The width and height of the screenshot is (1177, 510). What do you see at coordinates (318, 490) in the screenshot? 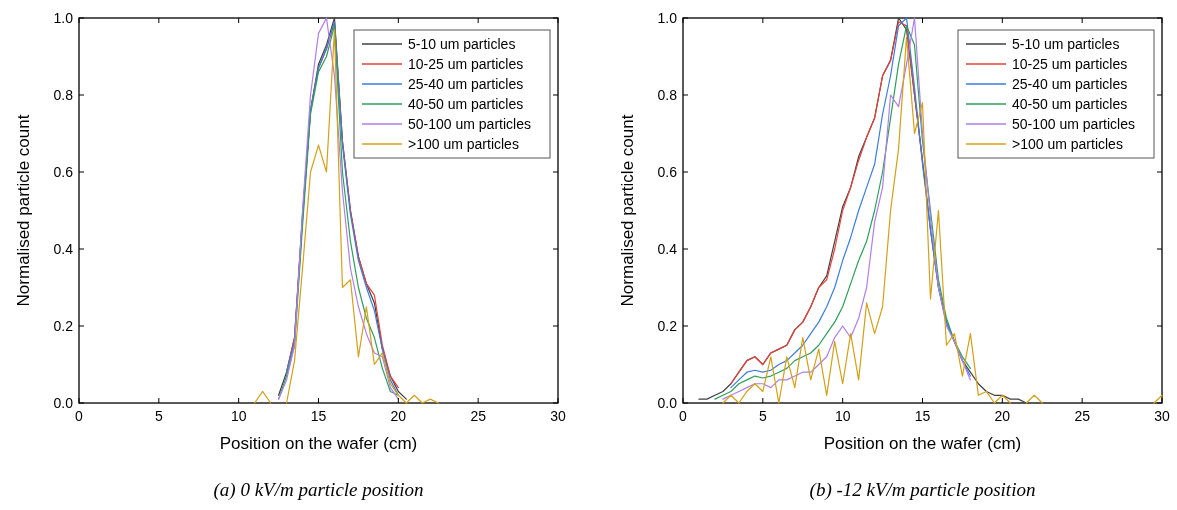
I see `text: (a) 0 kV/m particle position` at bounding box center [318, 490].